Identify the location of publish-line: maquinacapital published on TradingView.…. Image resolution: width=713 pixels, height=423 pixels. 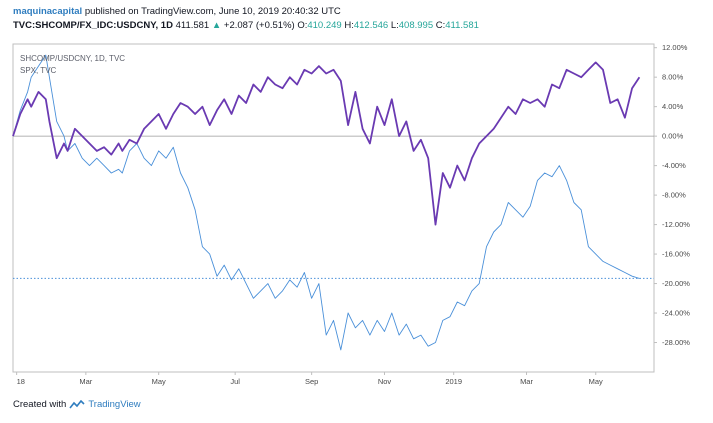
(177, 11).